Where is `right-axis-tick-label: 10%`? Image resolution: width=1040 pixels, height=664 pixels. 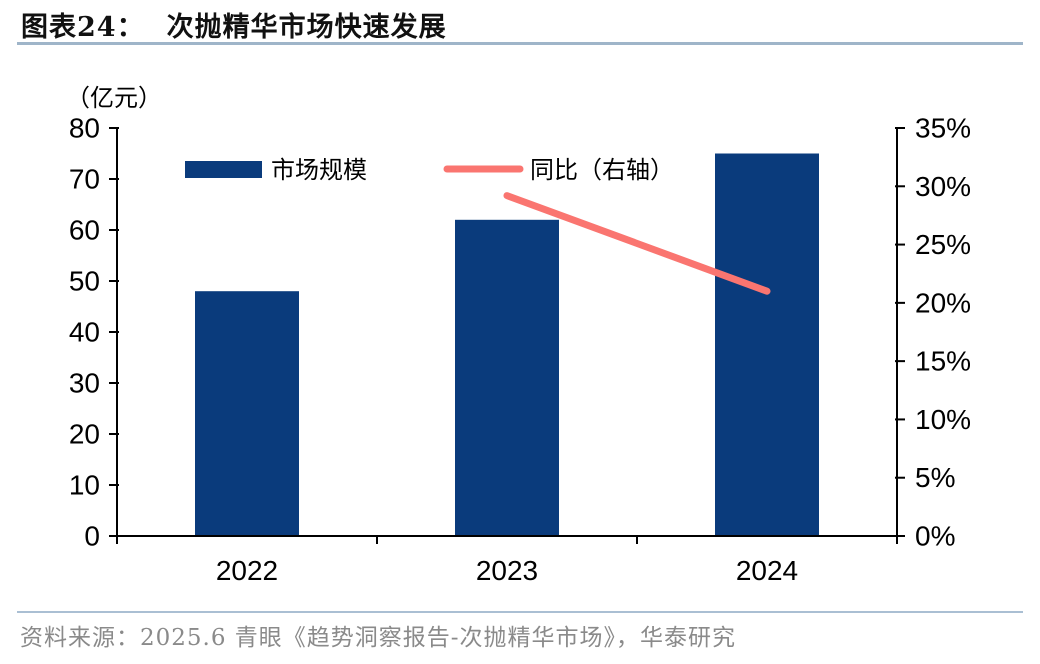
right-axis-tick-label: 10% is located at coordinates (943, 419).